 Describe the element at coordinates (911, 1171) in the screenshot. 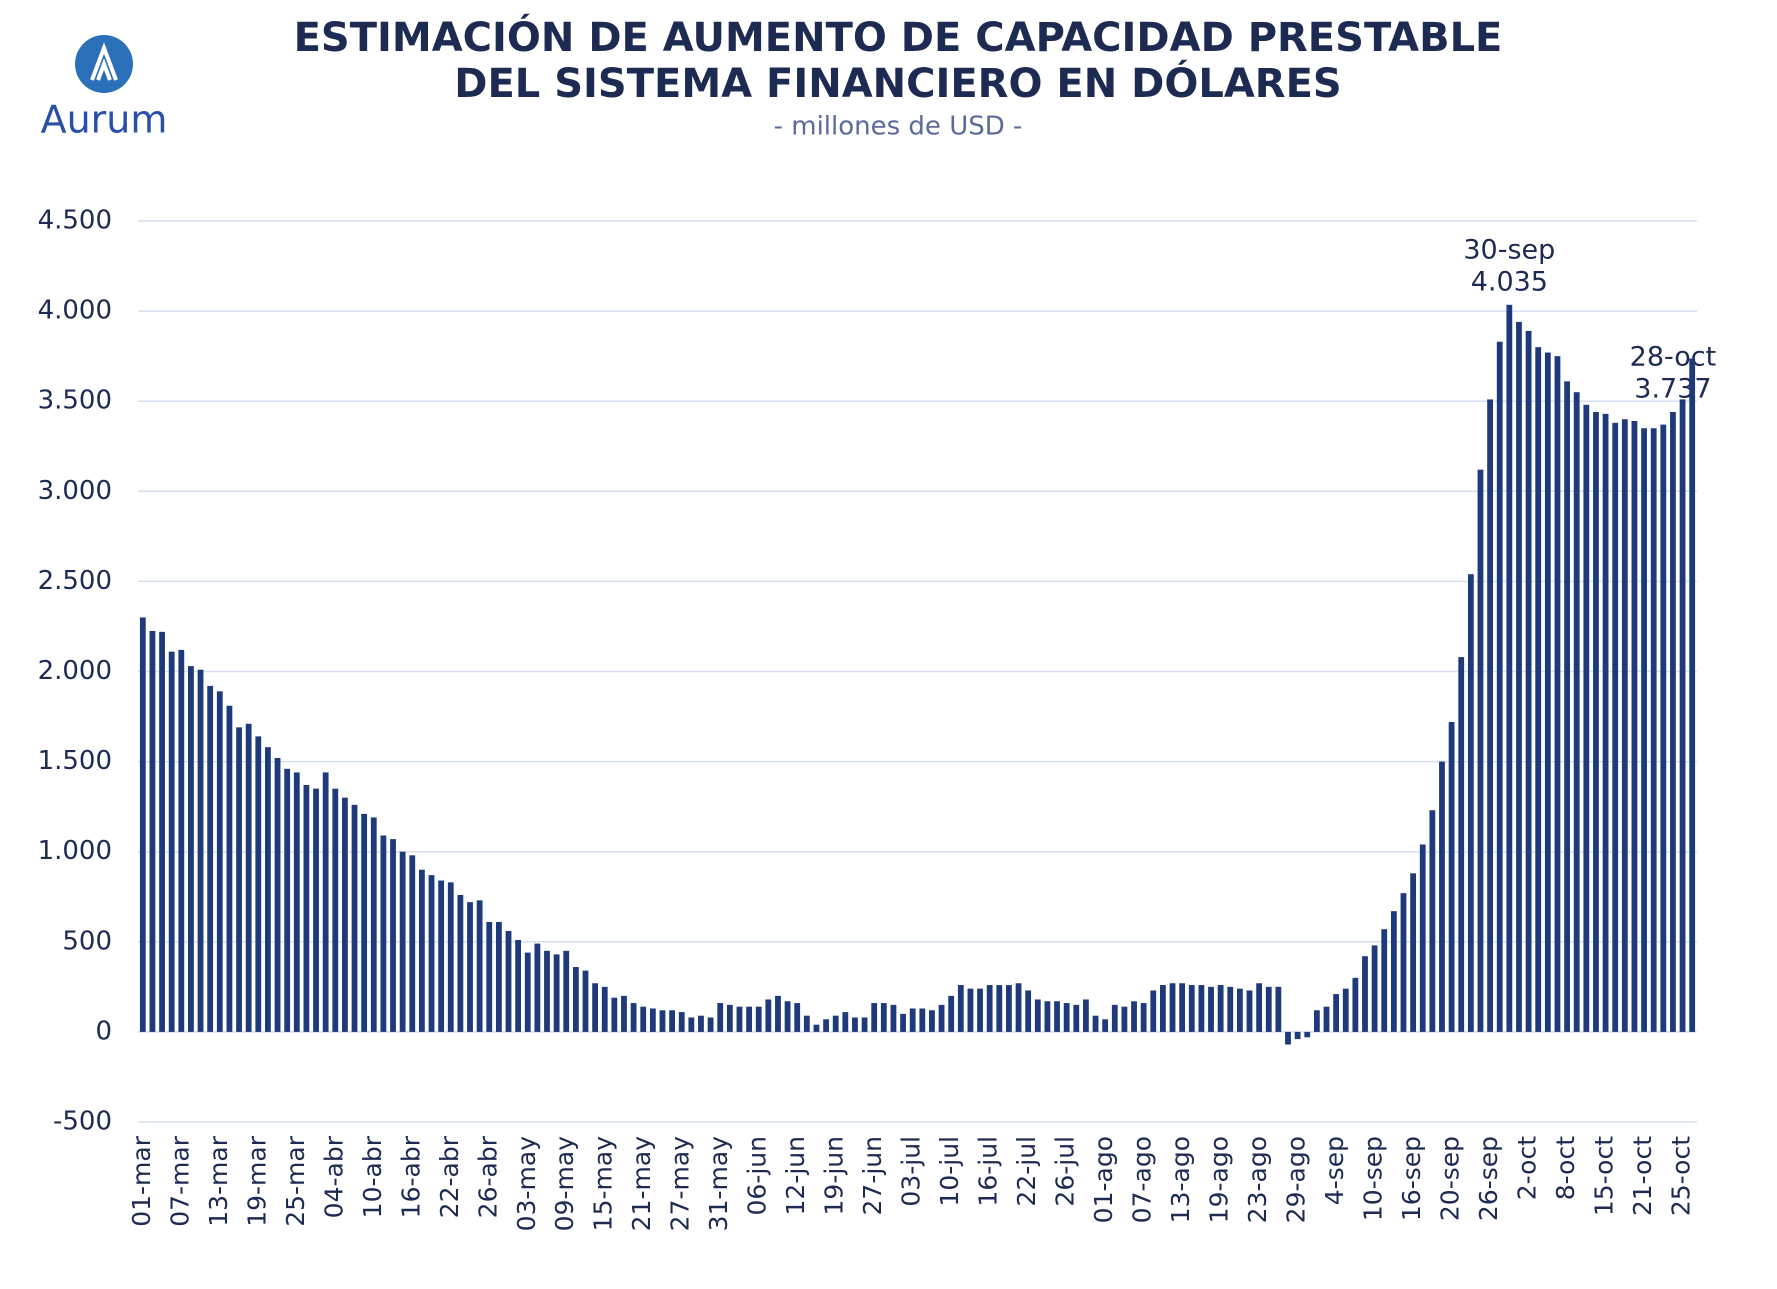

I see `x-tick-label: 03-jul` at that location.